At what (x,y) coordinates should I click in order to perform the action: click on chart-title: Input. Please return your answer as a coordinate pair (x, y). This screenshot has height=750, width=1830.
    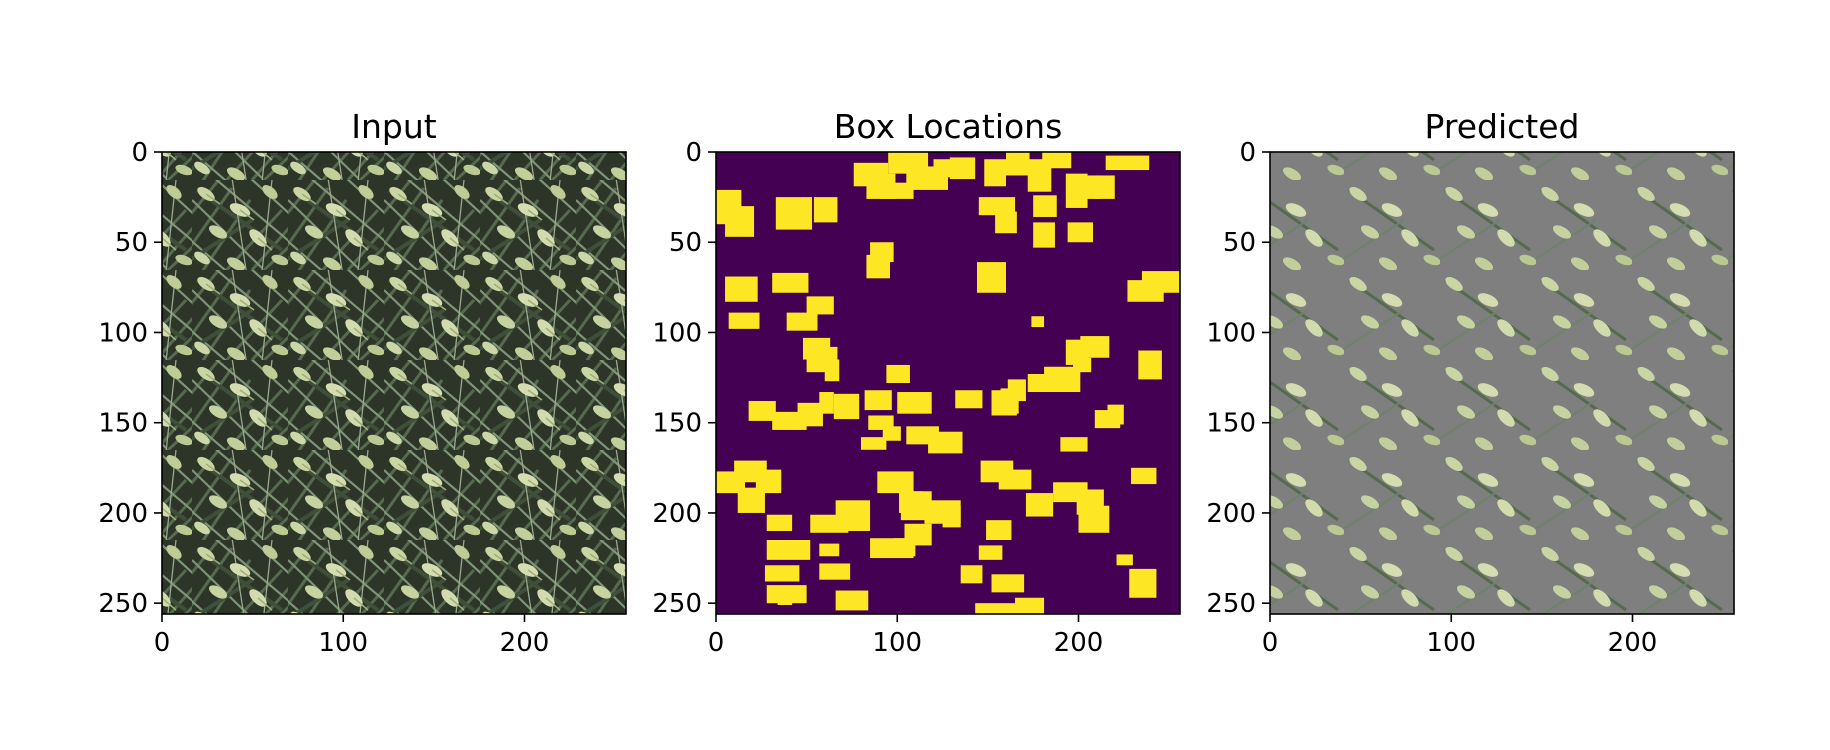
    Looking at the image, I should click on (394, 126).